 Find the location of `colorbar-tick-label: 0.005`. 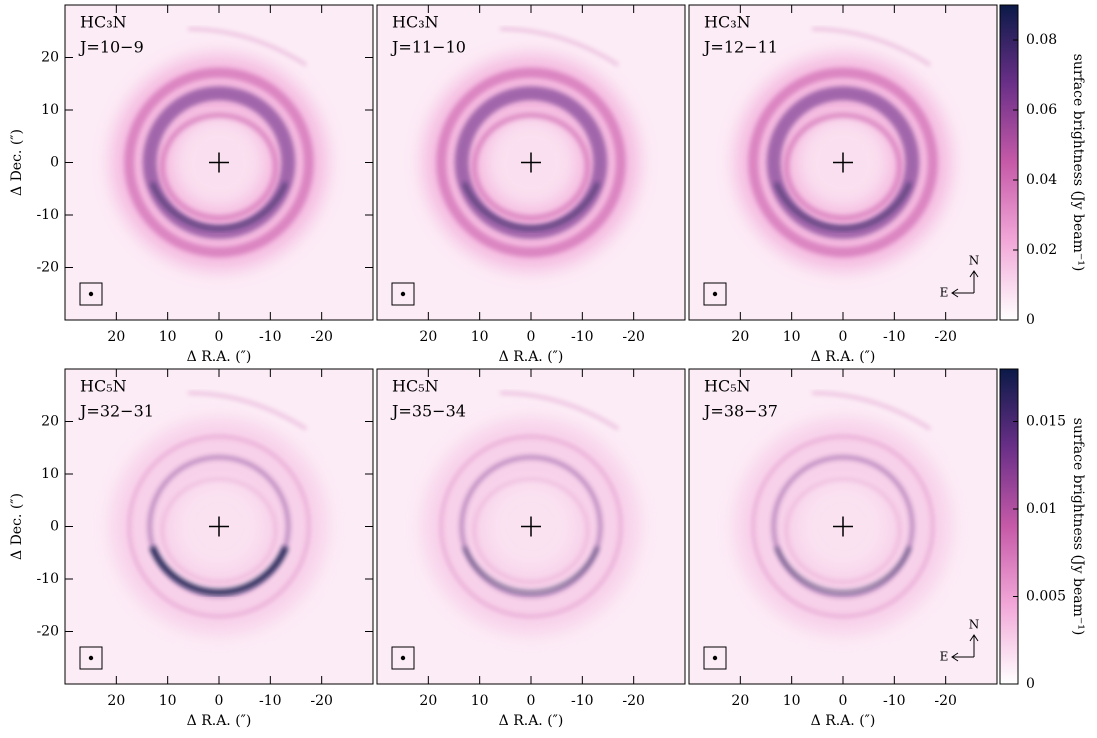

colorbar-tick-label: 0.005 is located at coordinates (1046, 597).